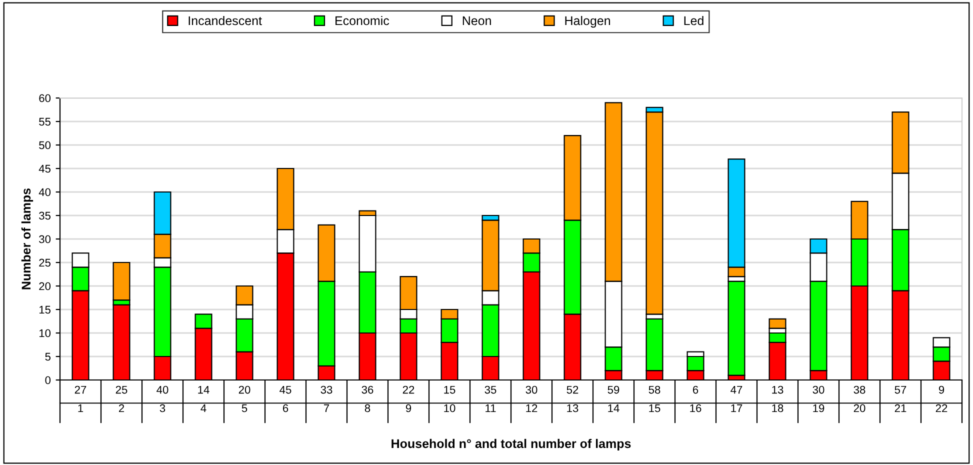 Image resolution: width=973 pixels, height=465 pixels. What do you see at coordinates (736, 390) in the screenshot?
I see `total-label: 47` at bounding box center [736, 390].